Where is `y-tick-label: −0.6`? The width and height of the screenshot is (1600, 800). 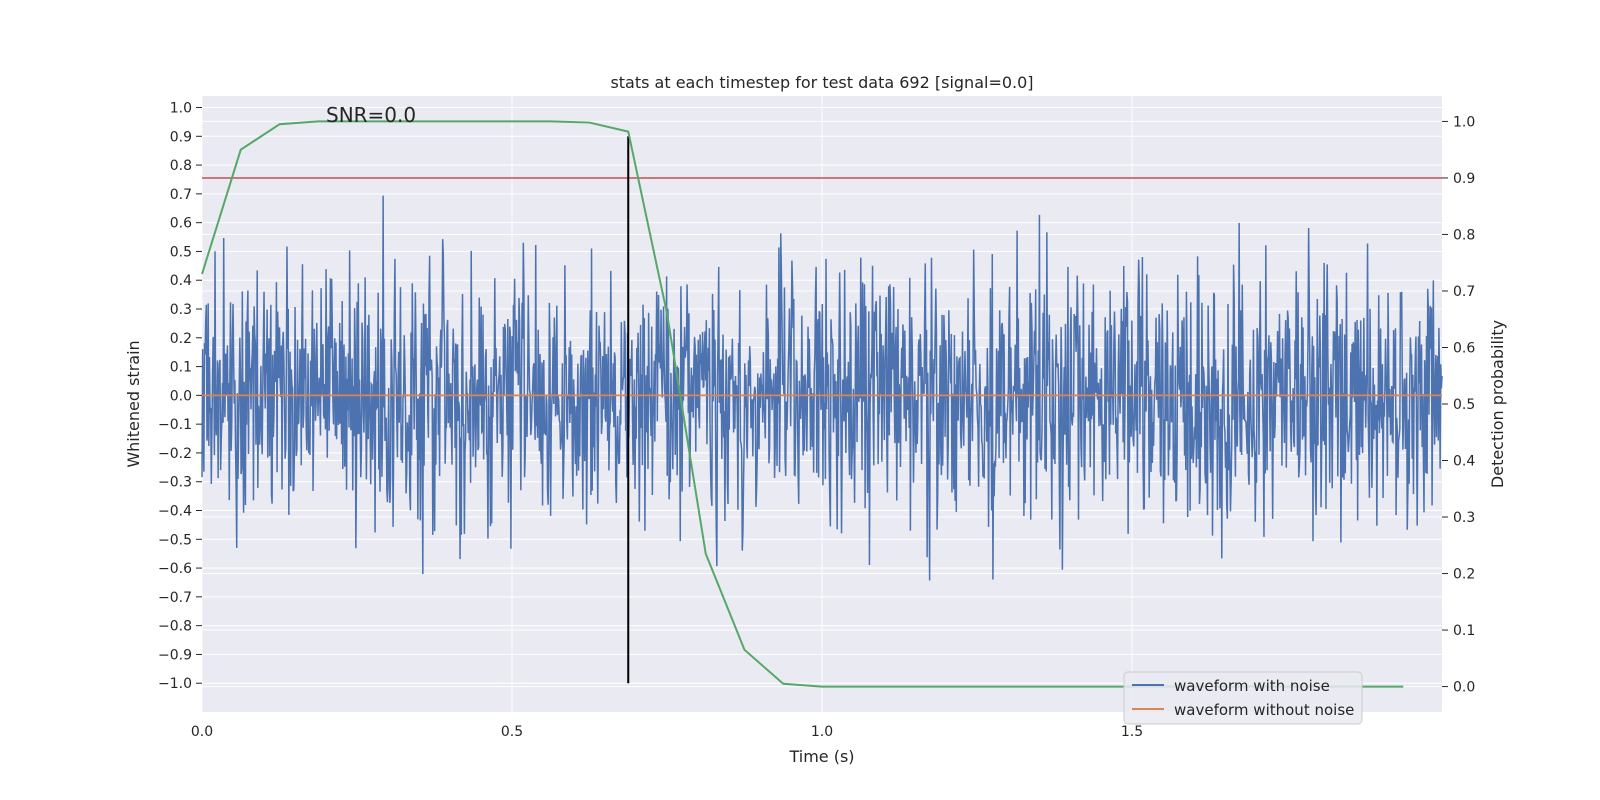
y-tick-label: −0.6 is located at coordinates (175, 569).